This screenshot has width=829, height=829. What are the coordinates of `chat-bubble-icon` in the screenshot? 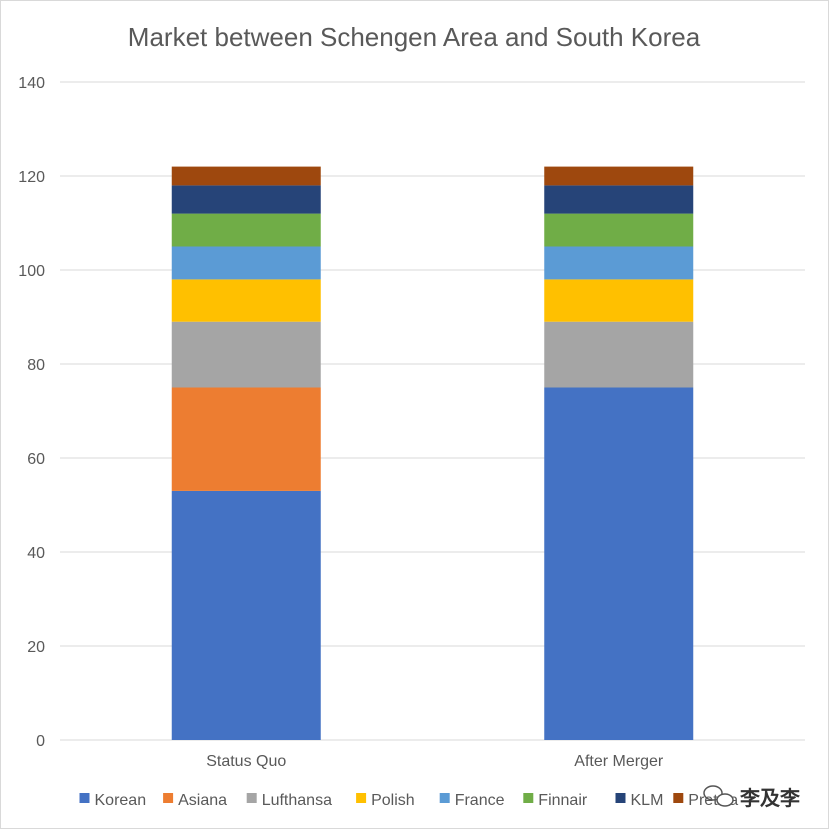 It's located at (718, 796).